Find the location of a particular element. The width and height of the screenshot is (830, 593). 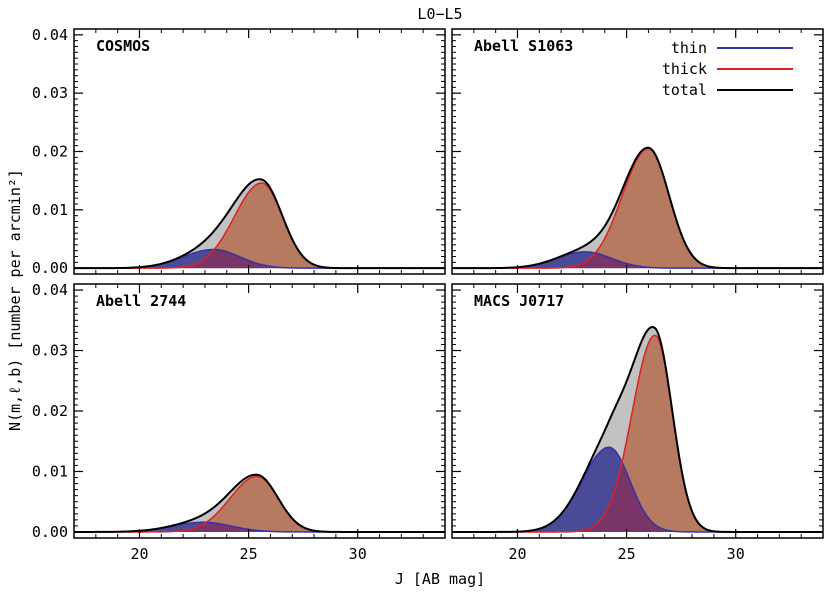

legend-label-total: total is located at coordinates (684, 90).